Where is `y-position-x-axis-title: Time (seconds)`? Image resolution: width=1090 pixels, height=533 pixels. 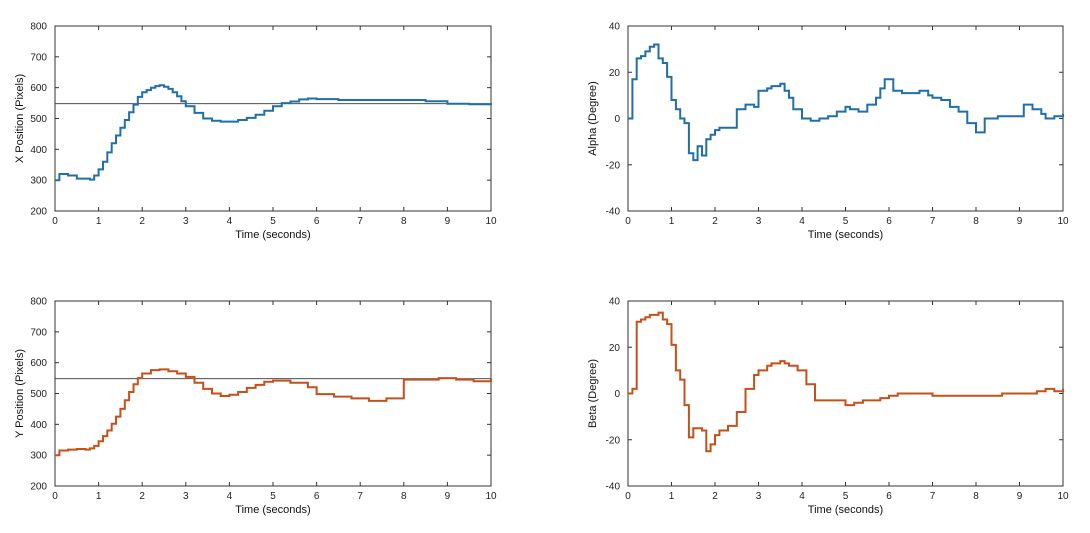 y-position-x-axis-title: Time (seconds) is located at coordinates (272, 510).